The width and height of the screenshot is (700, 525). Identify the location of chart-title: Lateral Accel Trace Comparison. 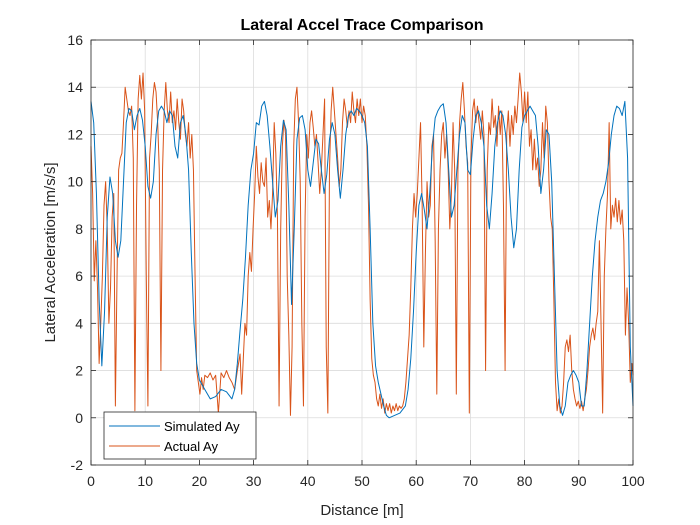
(361, 25).